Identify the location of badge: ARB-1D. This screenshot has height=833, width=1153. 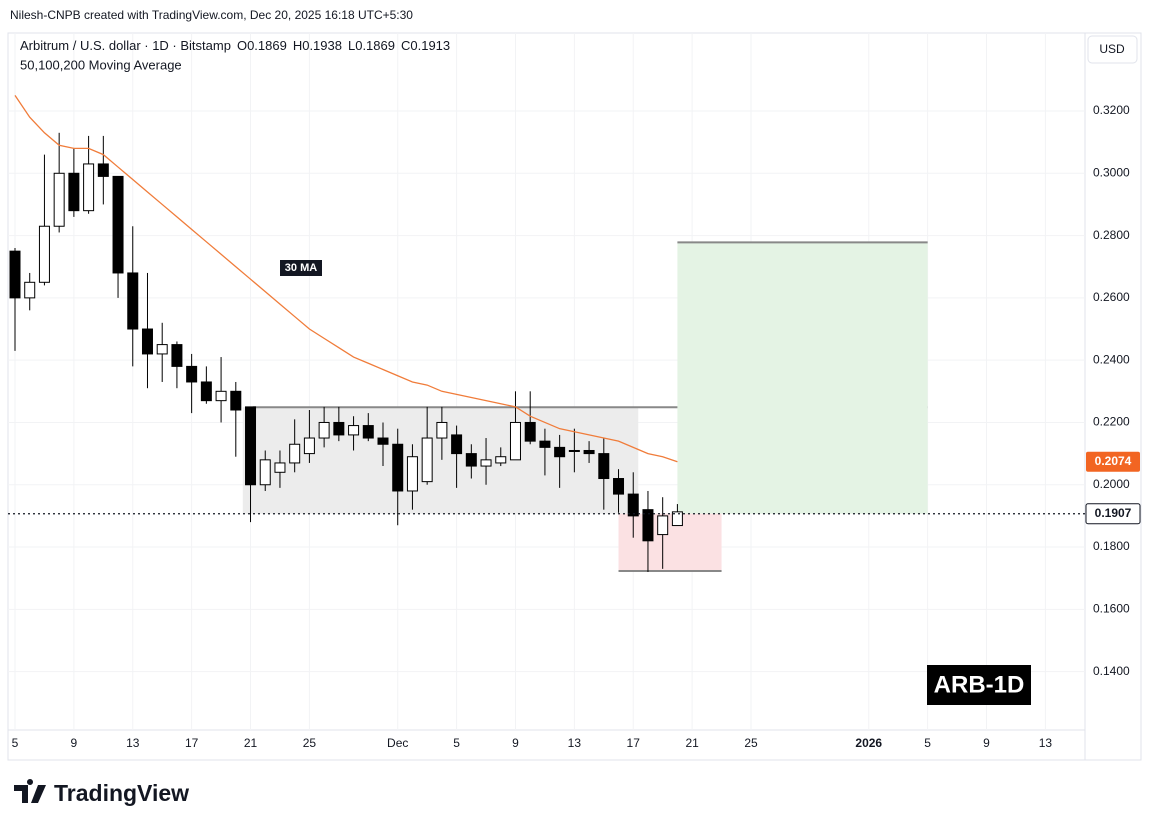
(979, 684).